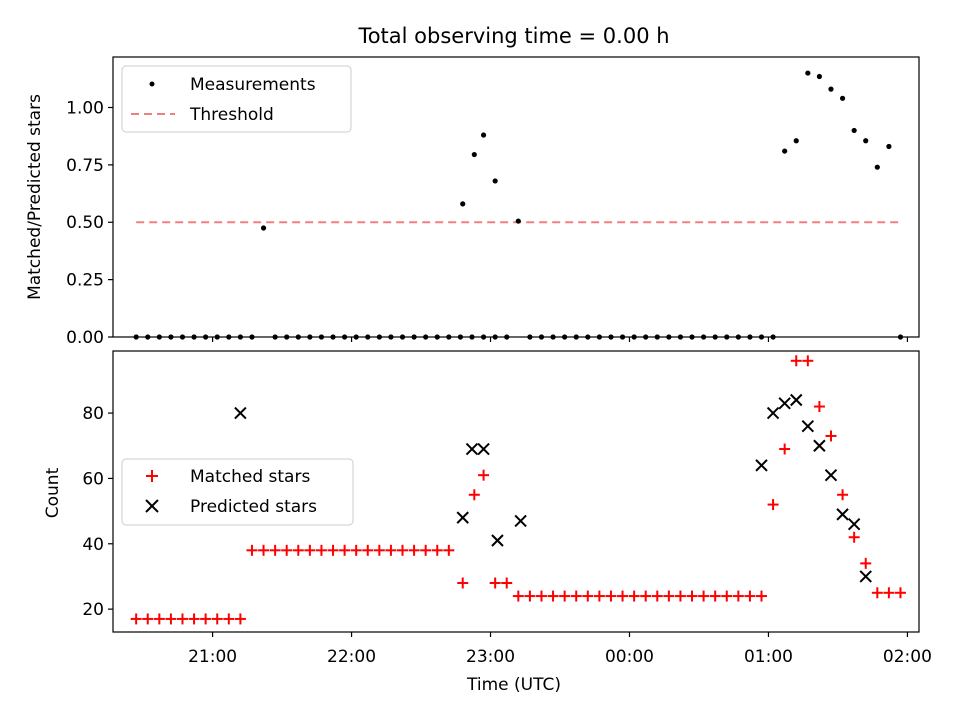  I want to click on top-y-axis-label: Matched/Predicted stars, so click(35, 197).